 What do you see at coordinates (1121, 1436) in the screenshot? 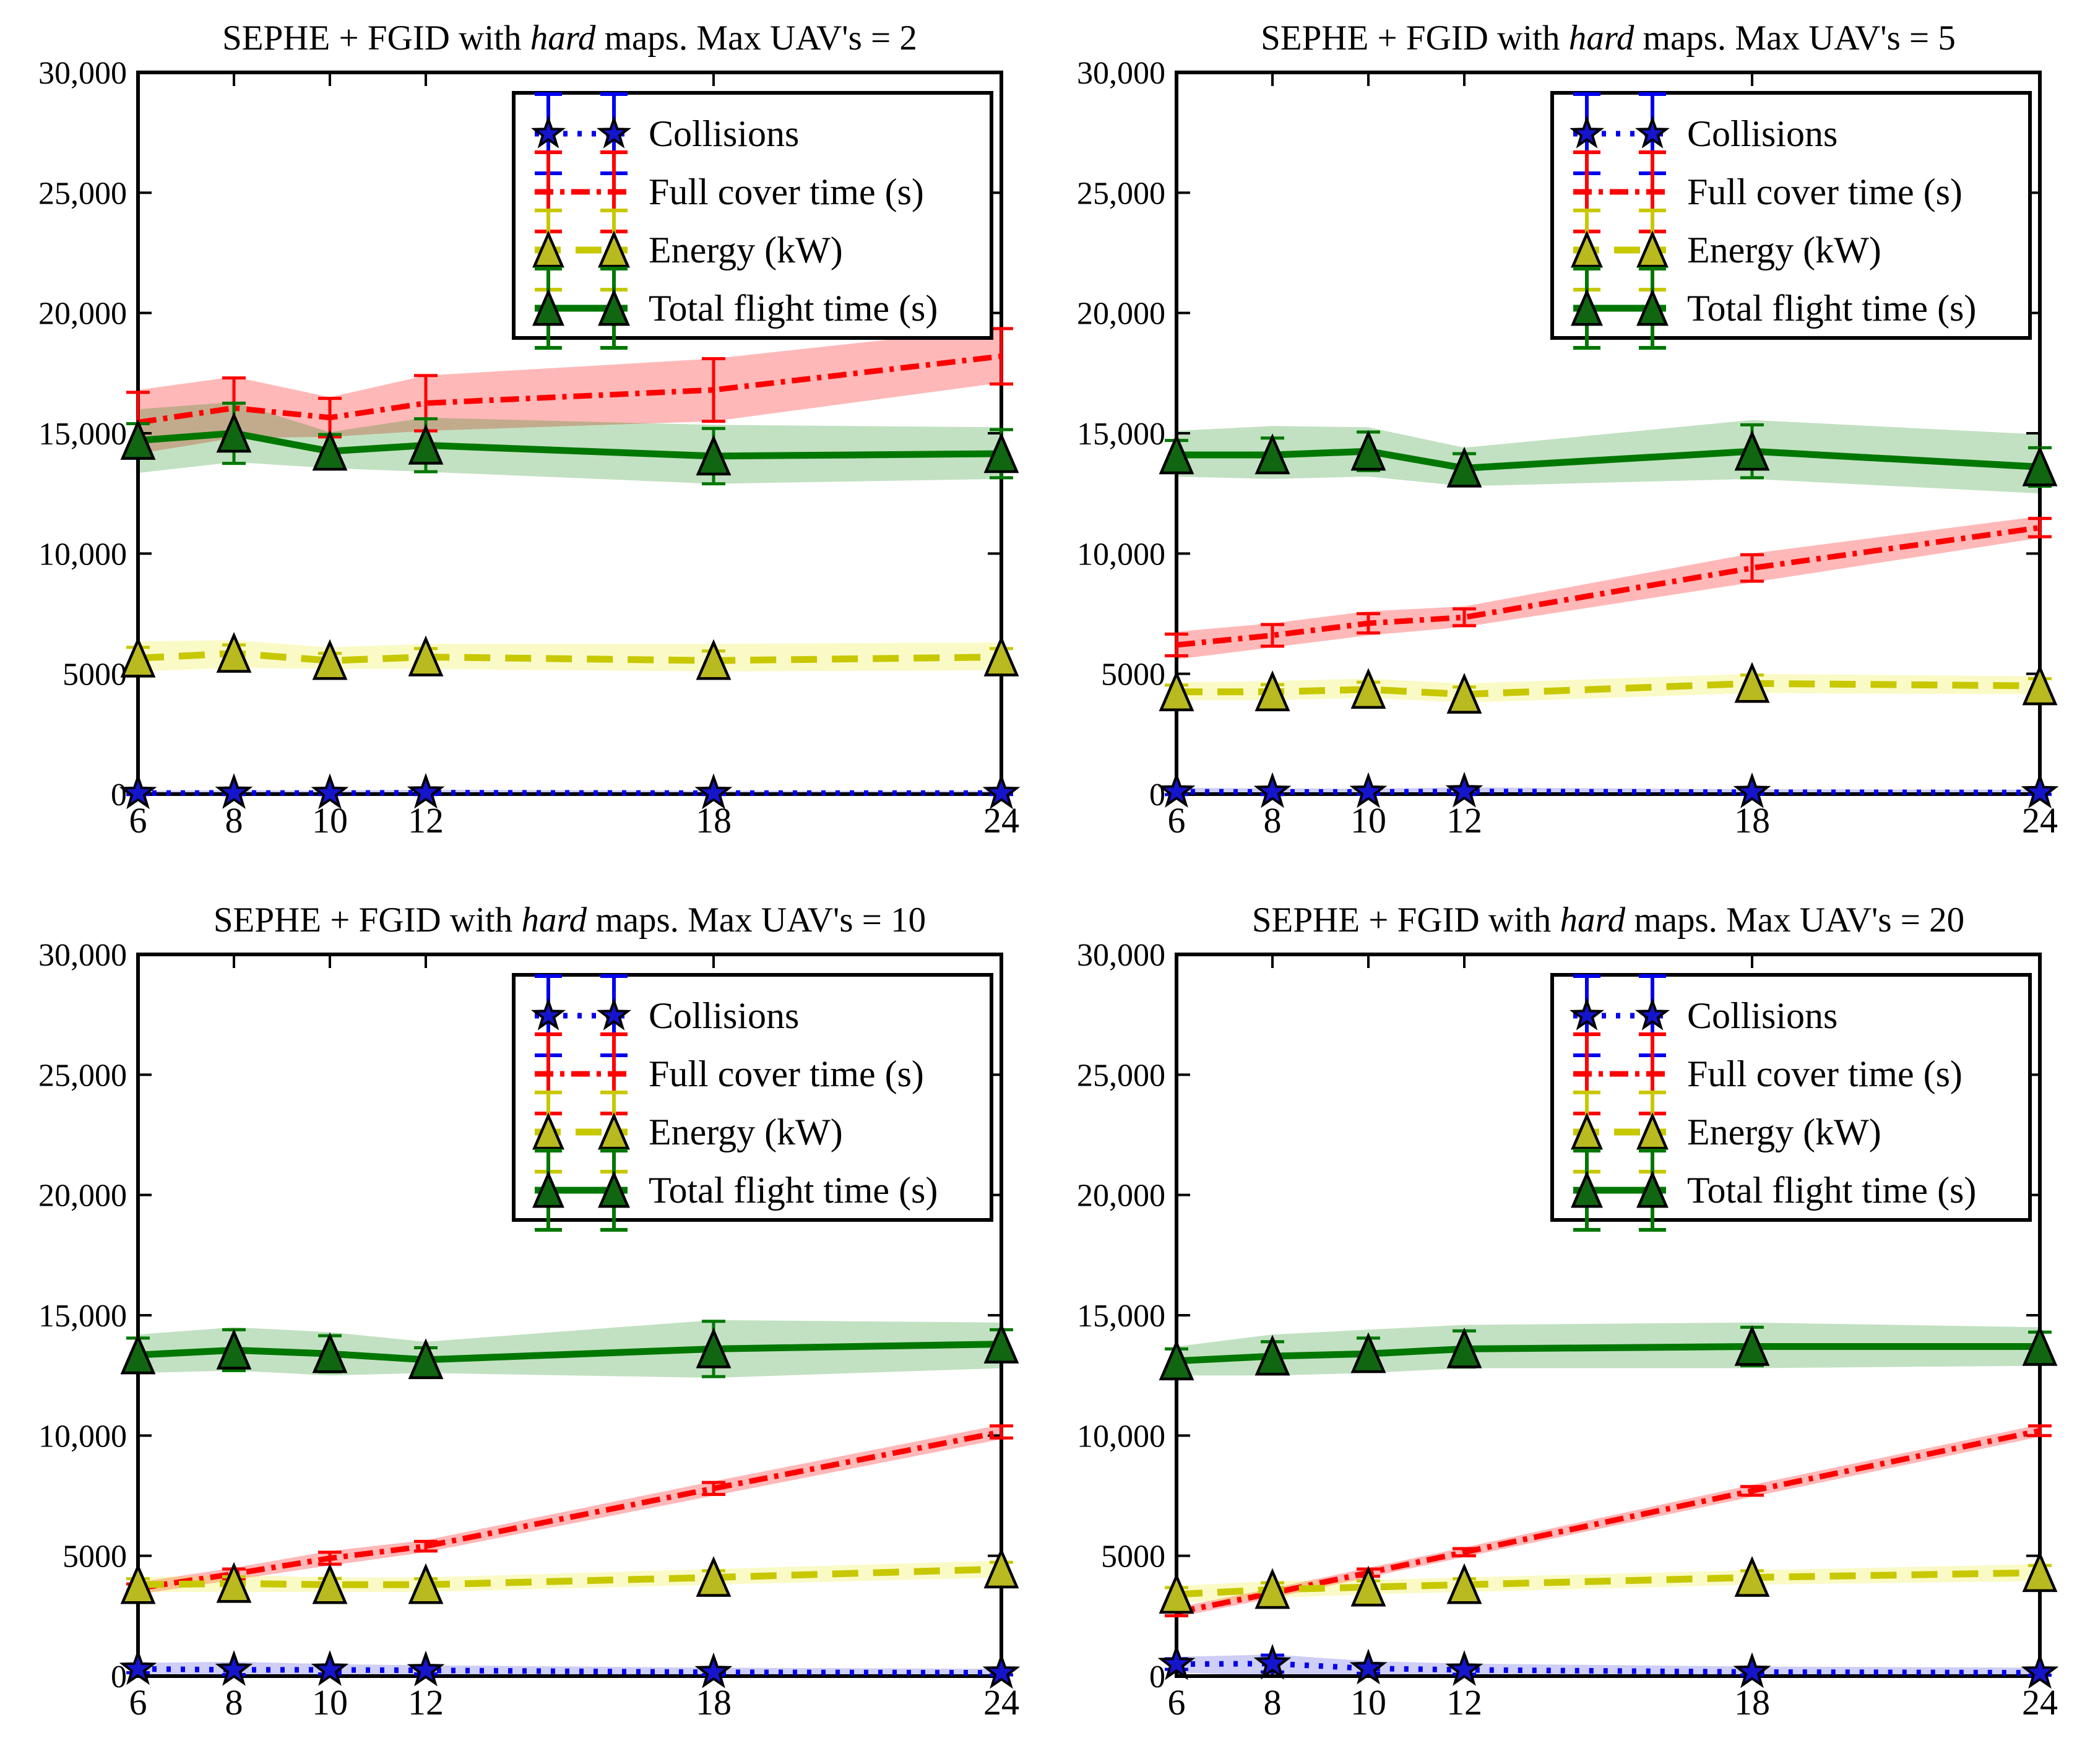
I see `y-tick-label: 10,000` at bounding box center [1121, 1436].